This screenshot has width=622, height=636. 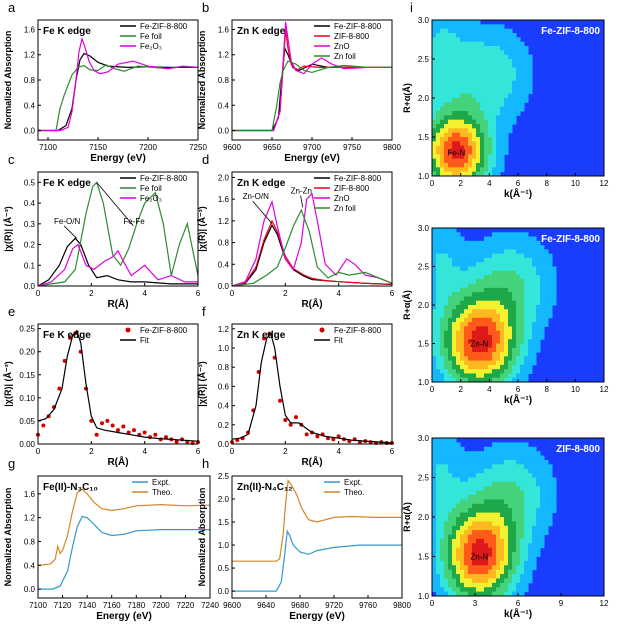 I want to click on y-tick-label: 1.0, so click(x=424, y=596).